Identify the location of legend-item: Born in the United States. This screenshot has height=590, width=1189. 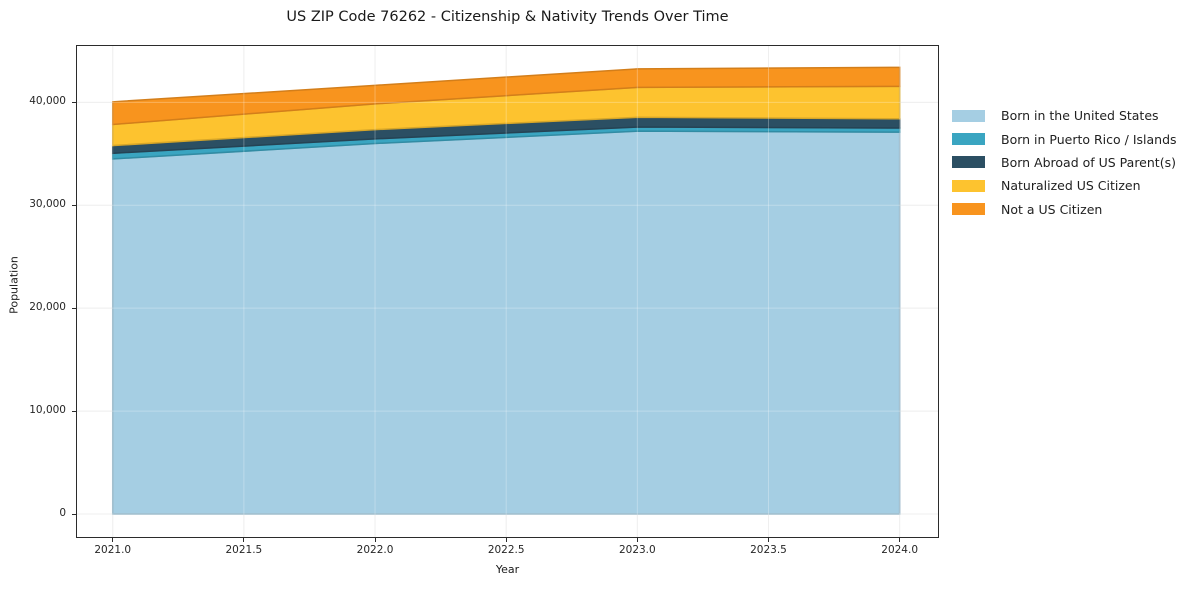
(1064, 115).